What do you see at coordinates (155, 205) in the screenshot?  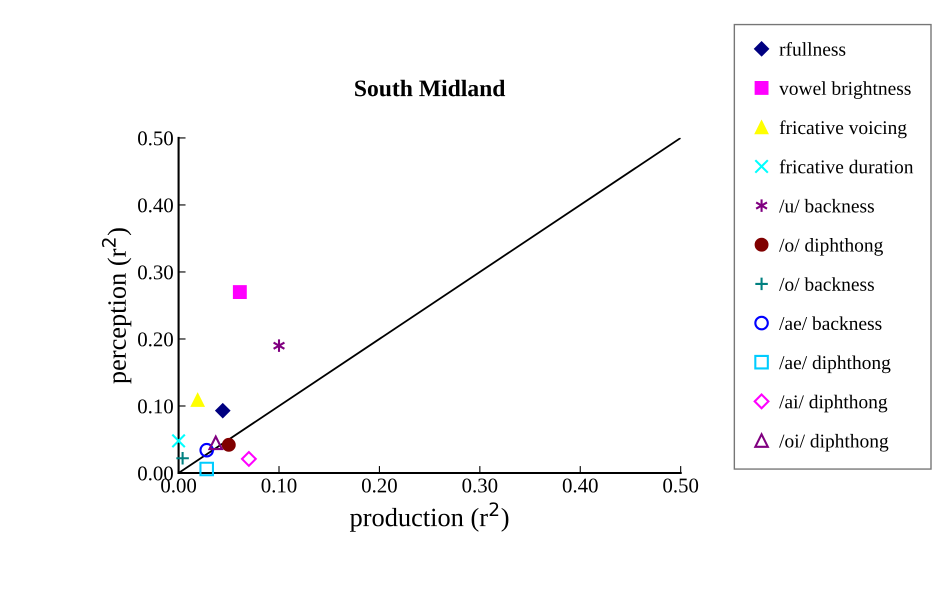 I see `y-tick-label: 0.40` at bounding box center [155, 205].